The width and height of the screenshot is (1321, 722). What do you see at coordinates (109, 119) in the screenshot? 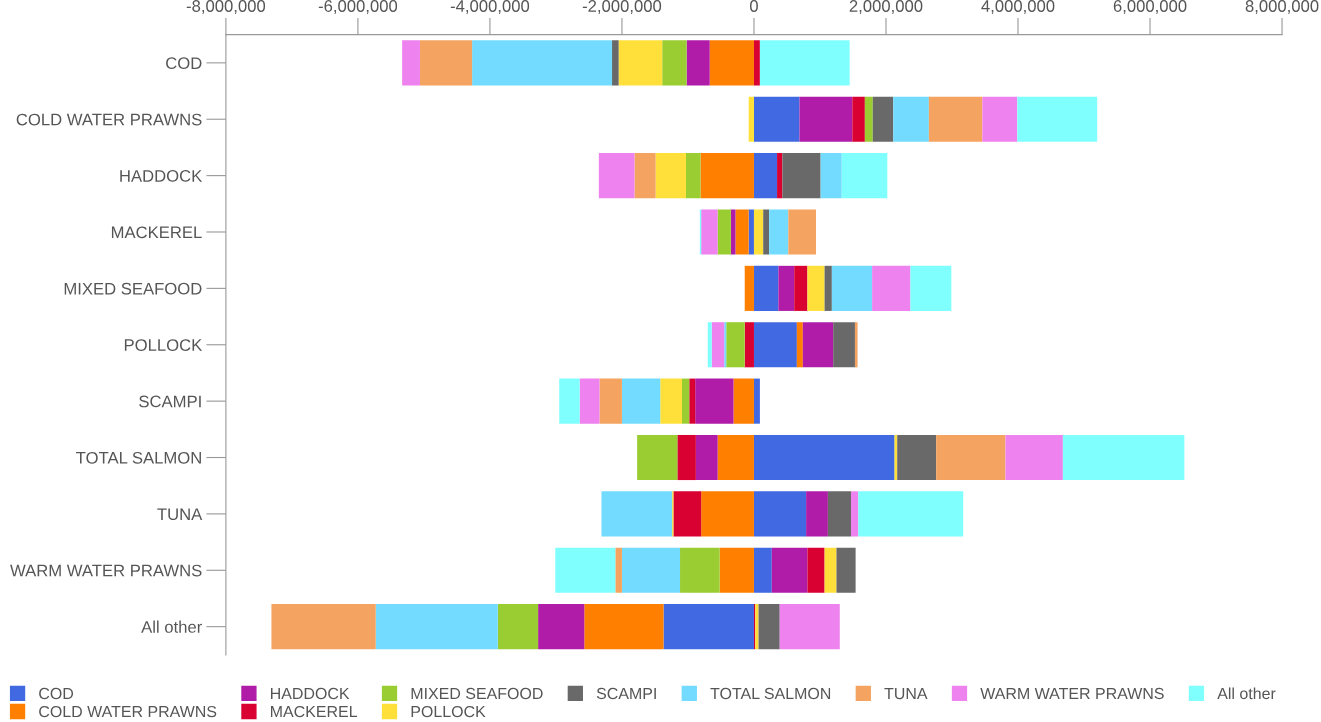
I see `y-tick-label: COLD WATER PRAWNS` at bounding box center [109, 119].